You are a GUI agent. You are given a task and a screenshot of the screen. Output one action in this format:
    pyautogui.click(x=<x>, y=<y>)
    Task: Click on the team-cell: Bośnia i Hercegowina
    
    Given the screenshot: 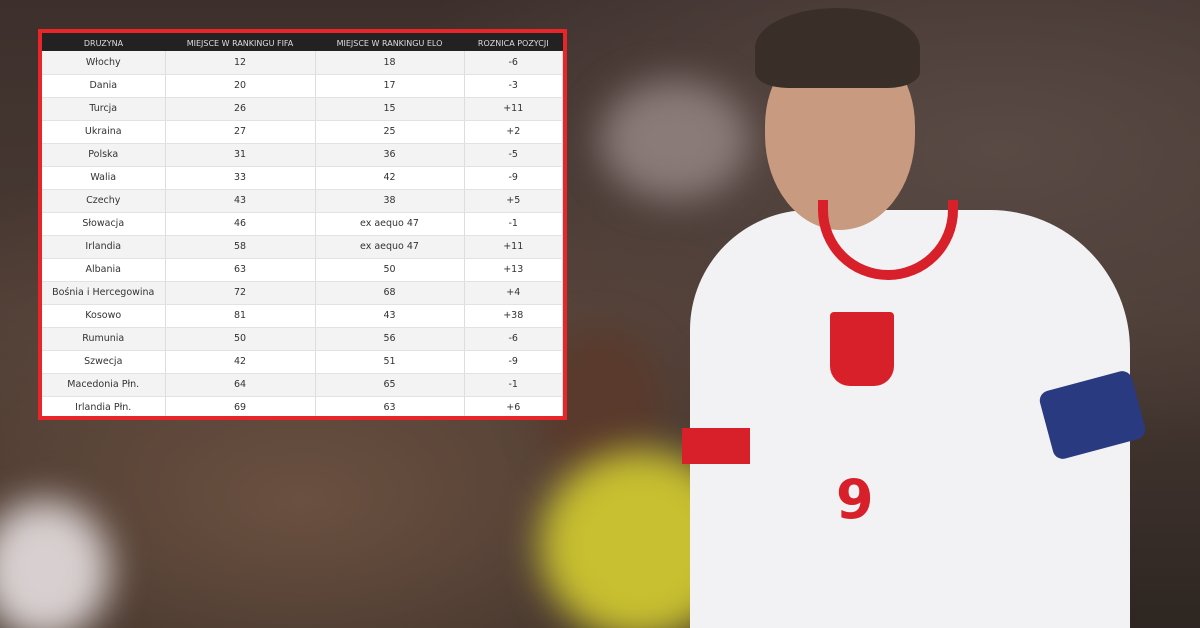 What is the action you would take?
    pyautogui.click(x=104, y=293)
    